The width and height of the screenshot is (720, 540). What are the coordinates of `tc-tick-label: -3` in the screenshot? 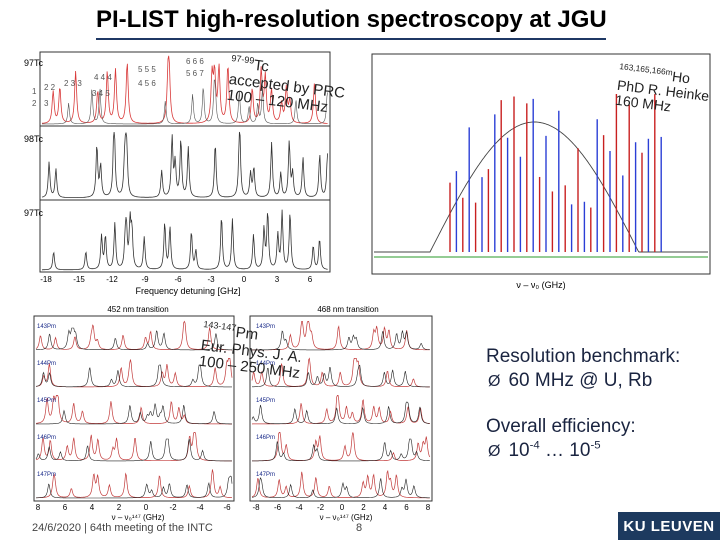 It's located at (211, 279).